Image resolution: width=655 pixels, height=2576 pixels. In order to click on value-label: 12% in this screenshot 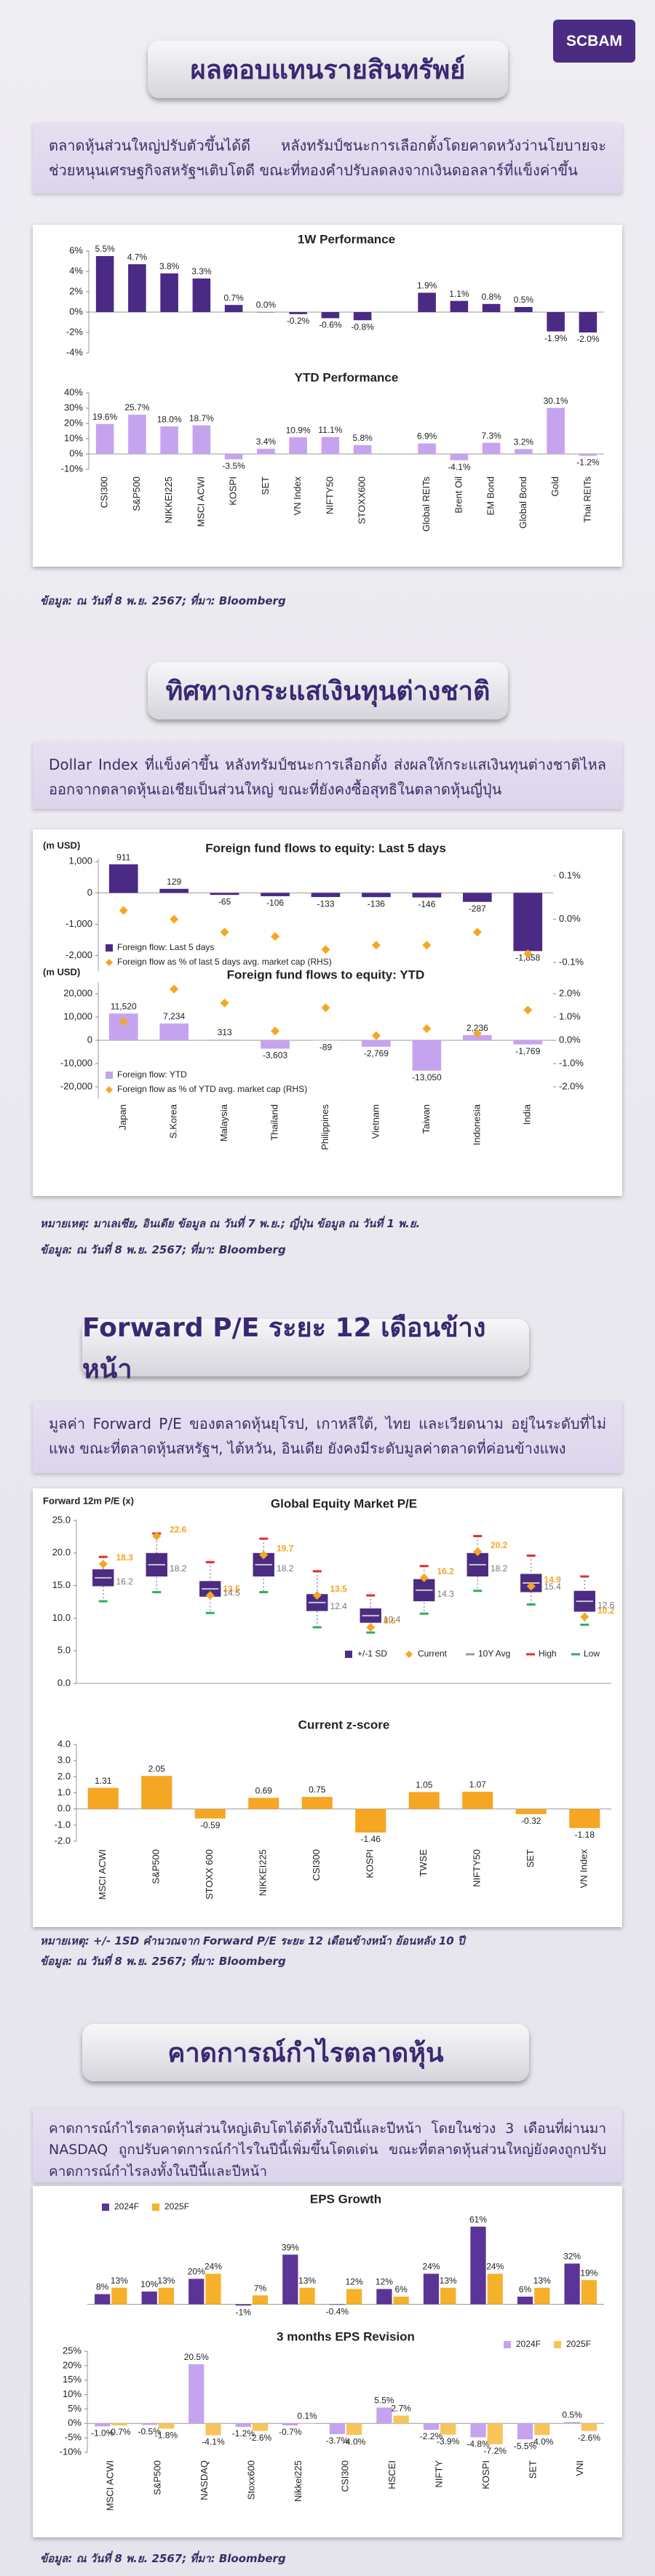, I will do `click(385, 2282)`.